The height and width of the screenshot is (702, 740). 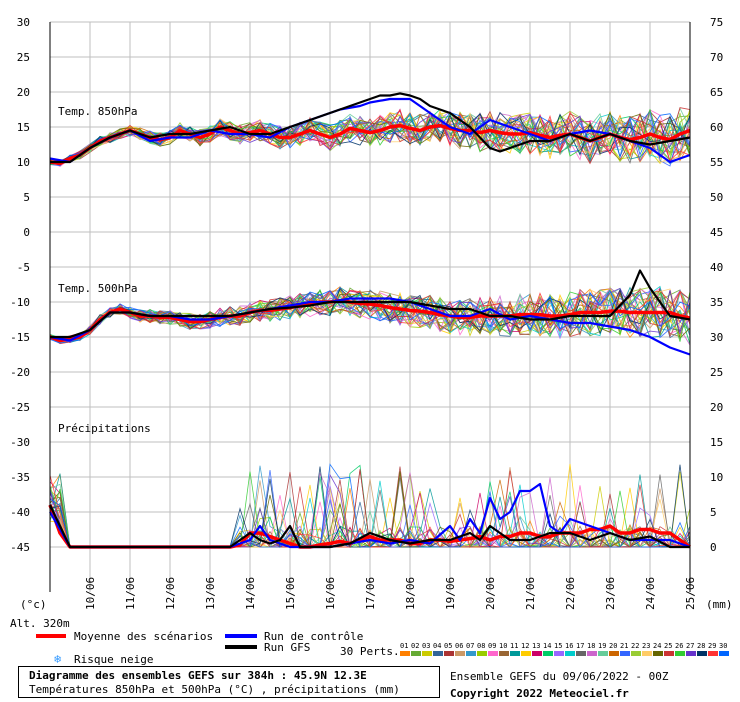 I want to click on perturbation-label: 25, so click(x=668, y=646).